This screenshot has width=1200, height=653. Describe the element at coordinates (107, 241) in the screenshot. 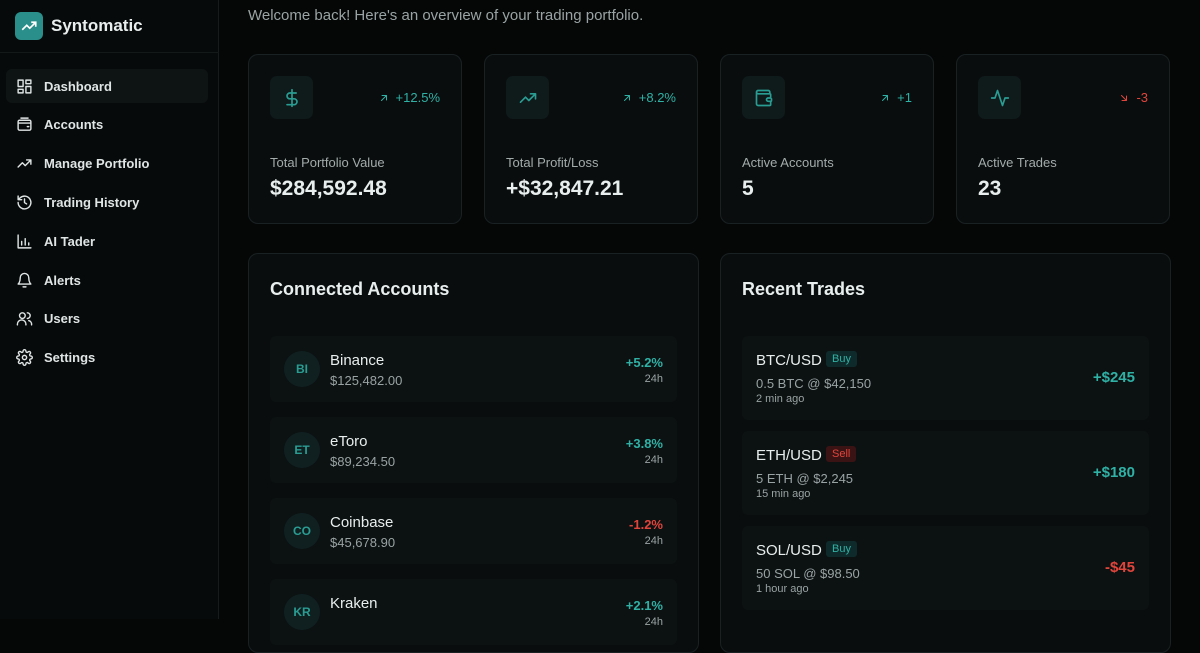

I see `nav-item: AI Tader` at that location.